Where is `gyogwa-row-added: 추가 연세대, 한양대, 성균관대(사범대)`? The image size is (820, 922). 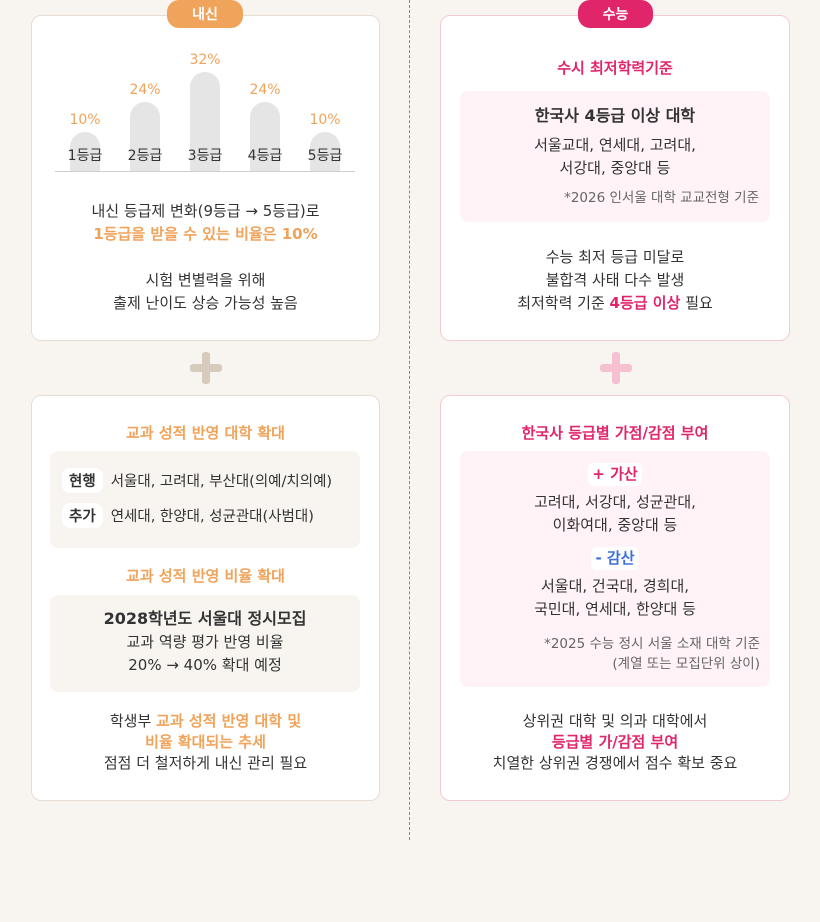
gyogwa-row-added: 추가 연세대, 한양대, 성균관대(사범대) is located at coordinates (188, 515).